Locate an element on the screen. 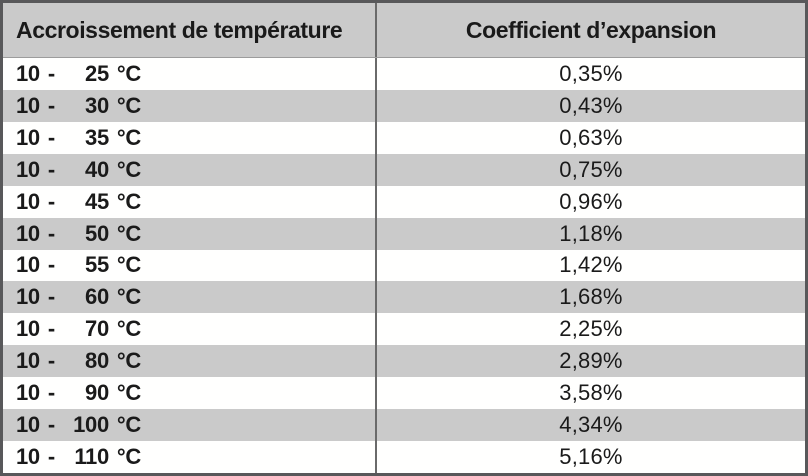 The height and width of the screenshot is (476, 808). range-end-value: 50 is located at coordinates (97, 233).